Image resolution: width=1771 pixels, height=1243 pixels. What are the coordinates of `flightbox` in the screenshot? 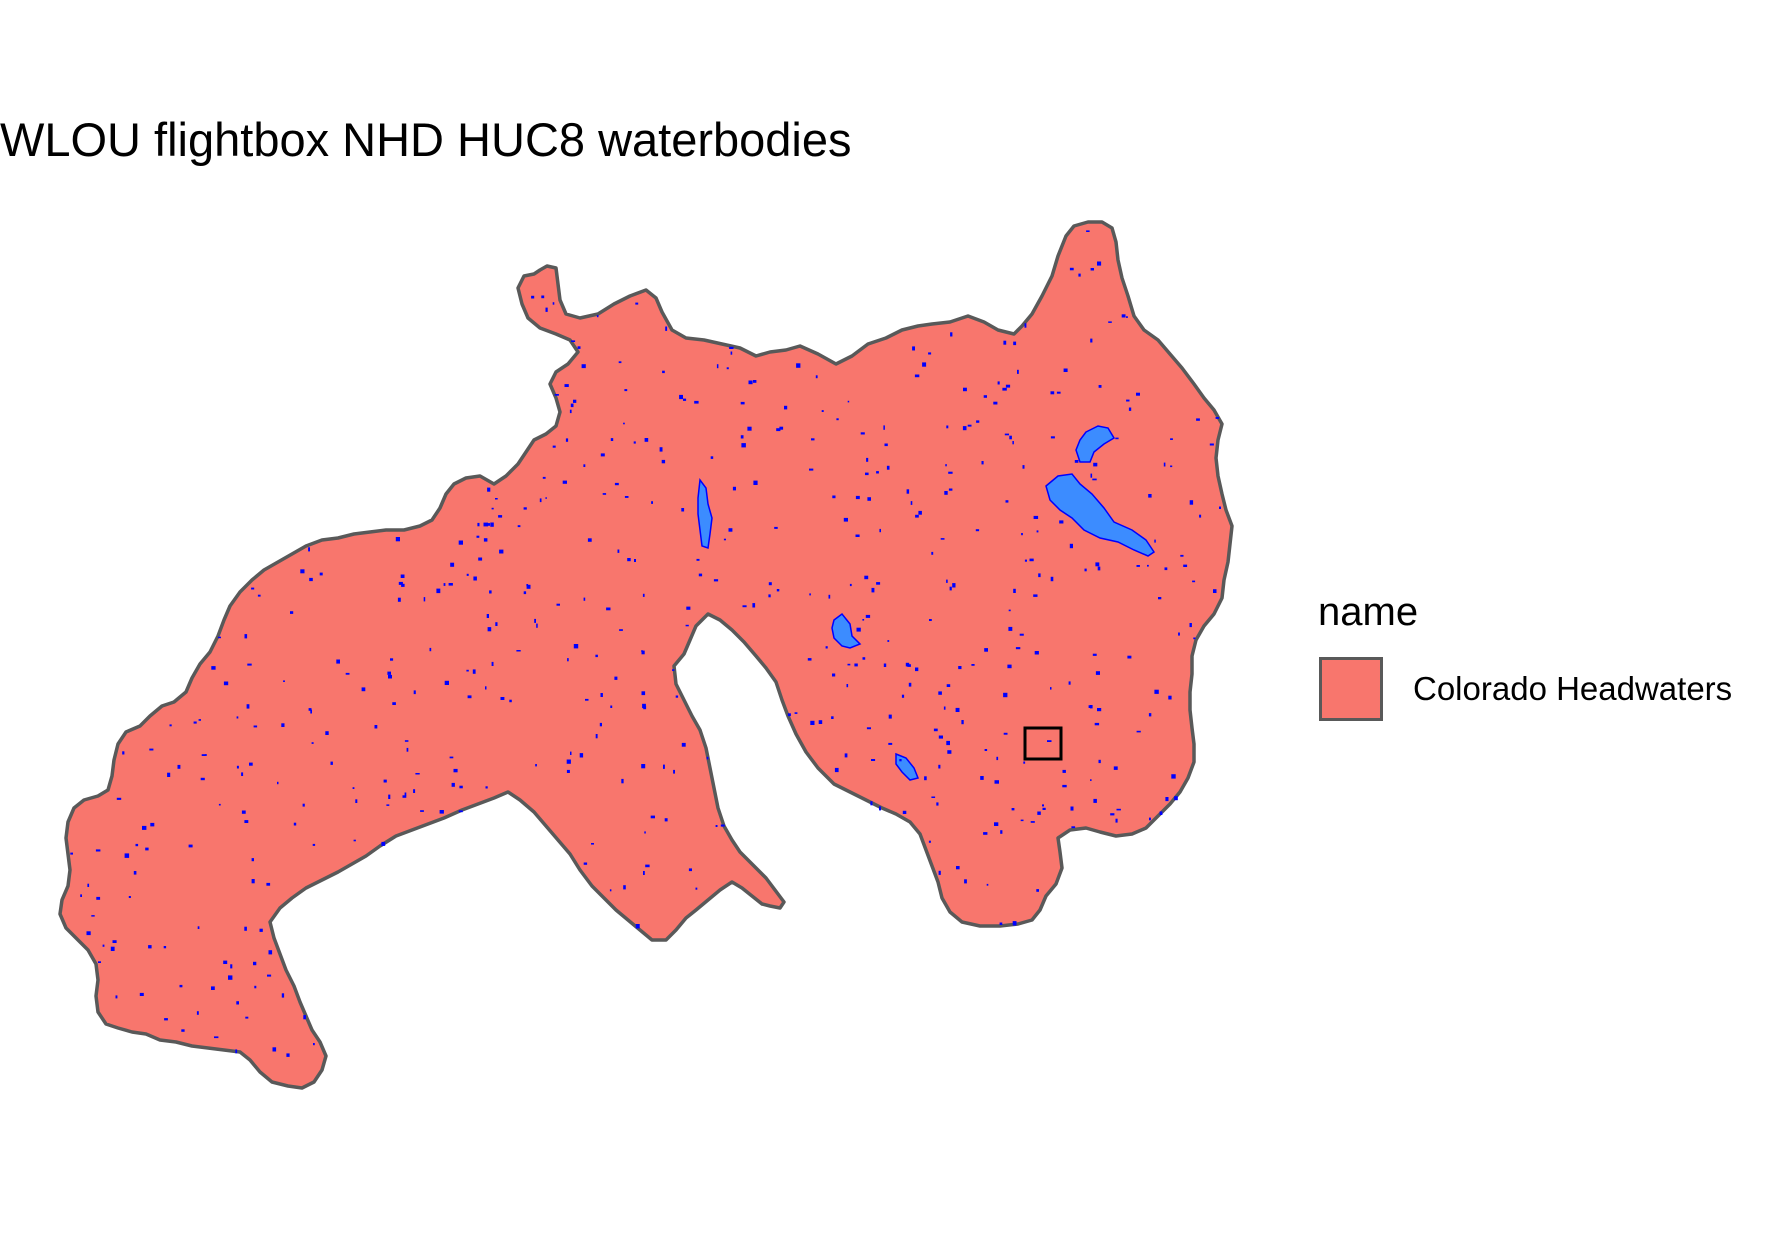 It's located at (1043, 743).